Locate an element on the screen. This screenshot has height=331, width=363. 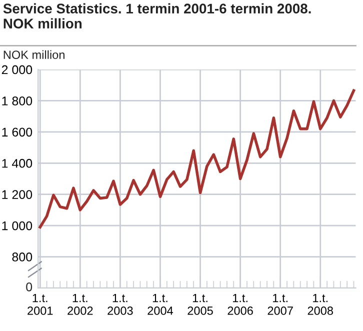
x-tick-label: 1.t. 2008 is located at coordinates (320, 304).